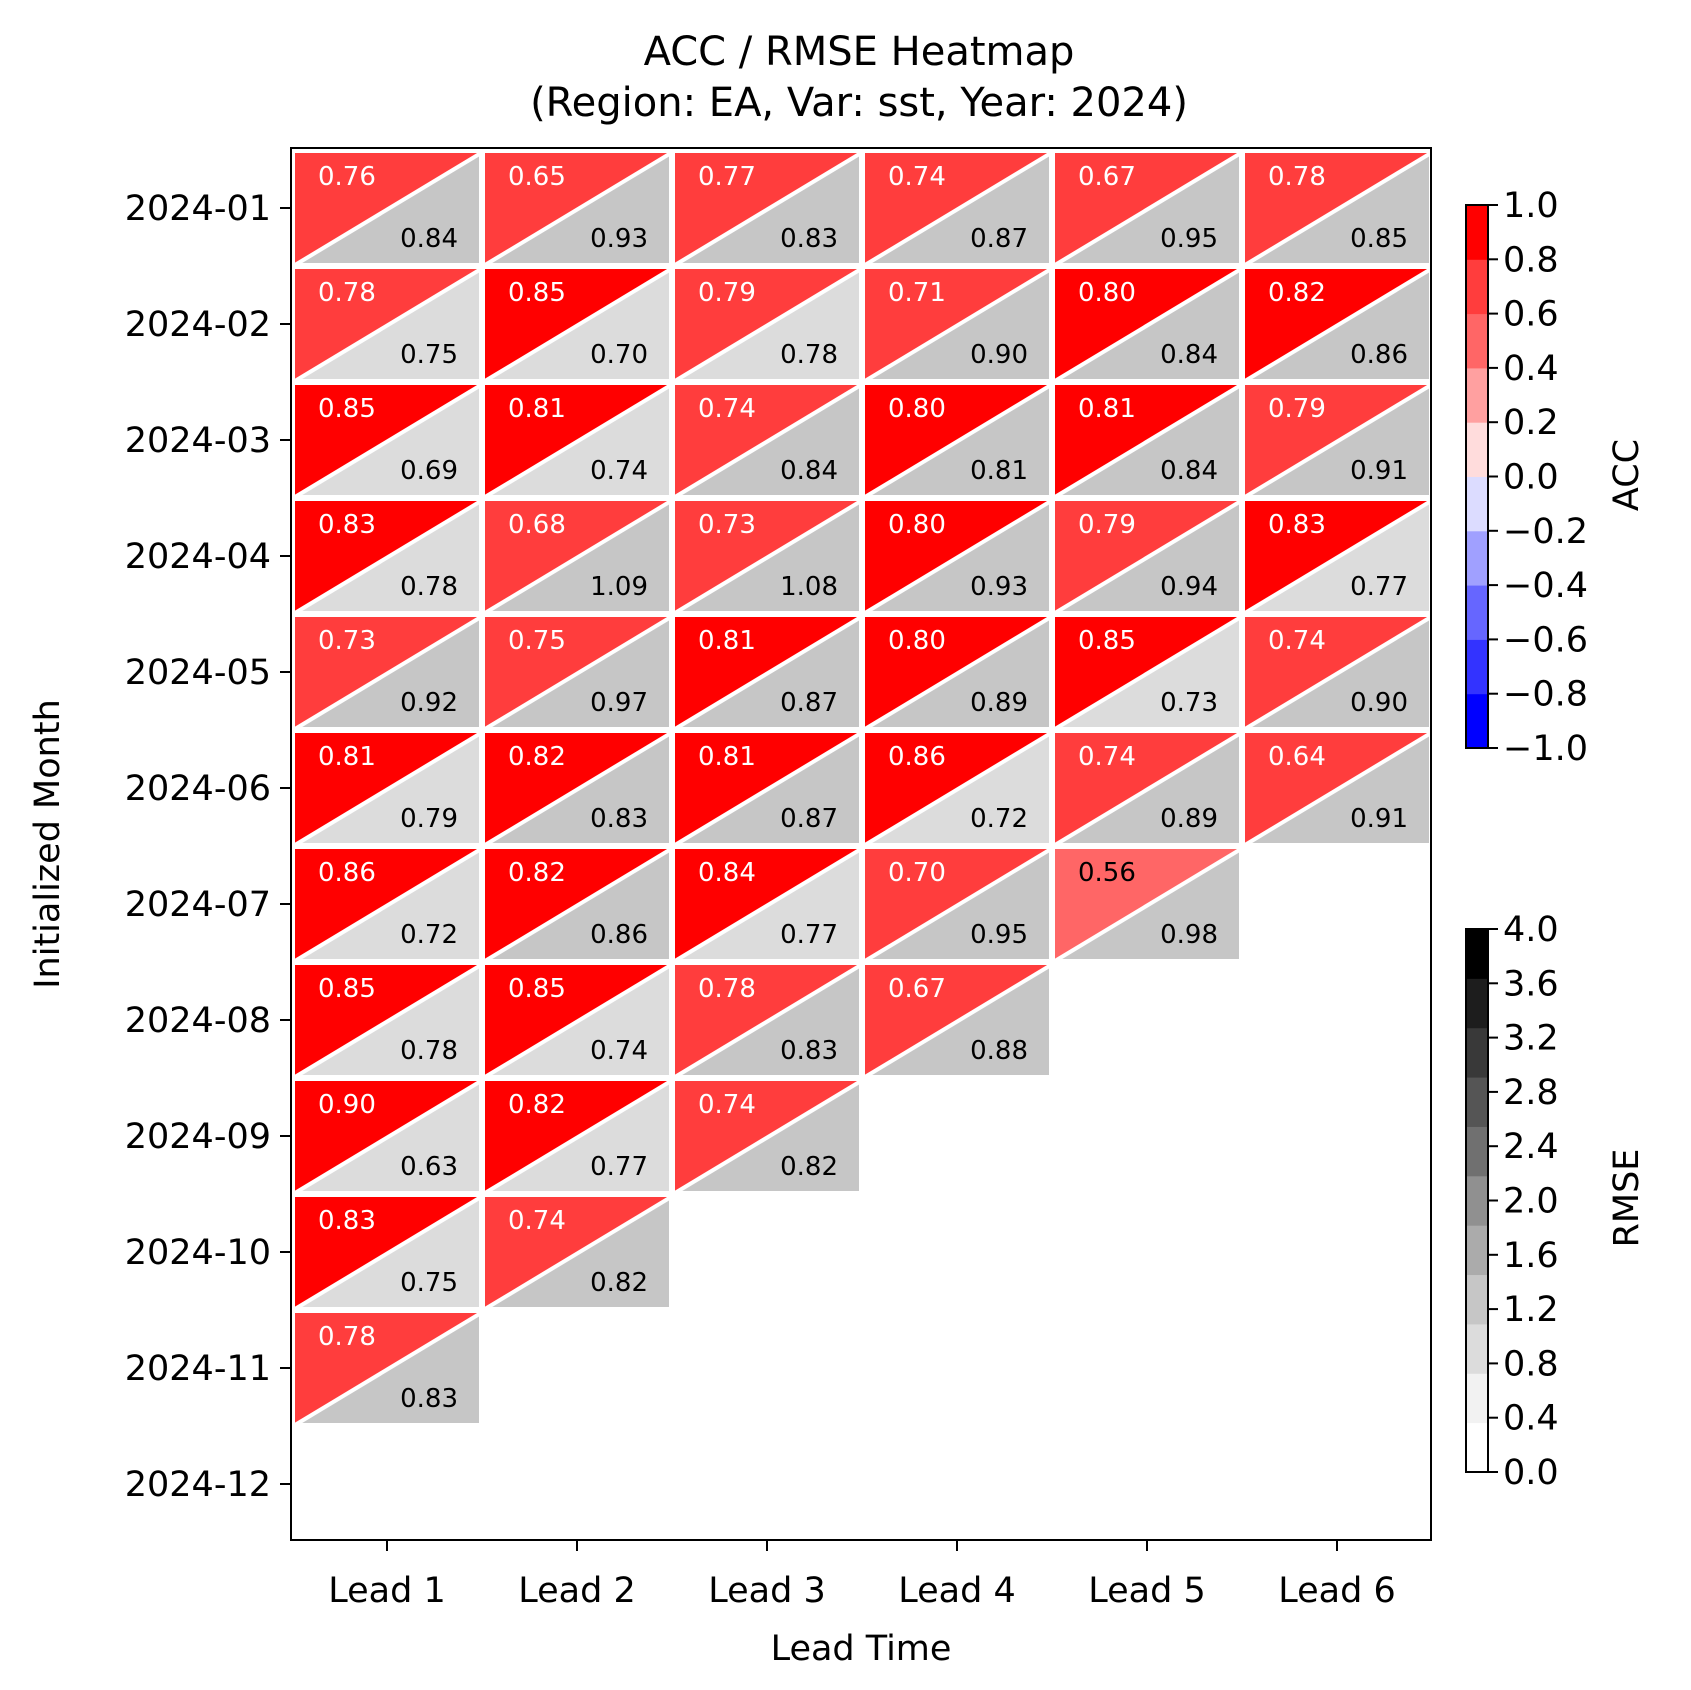 The image size is (1691, 1690). What do you see at coordinates (198, 789) in the screenshot?
I see `y-tick-label: 2024-06` at bounding box center [198, 789].